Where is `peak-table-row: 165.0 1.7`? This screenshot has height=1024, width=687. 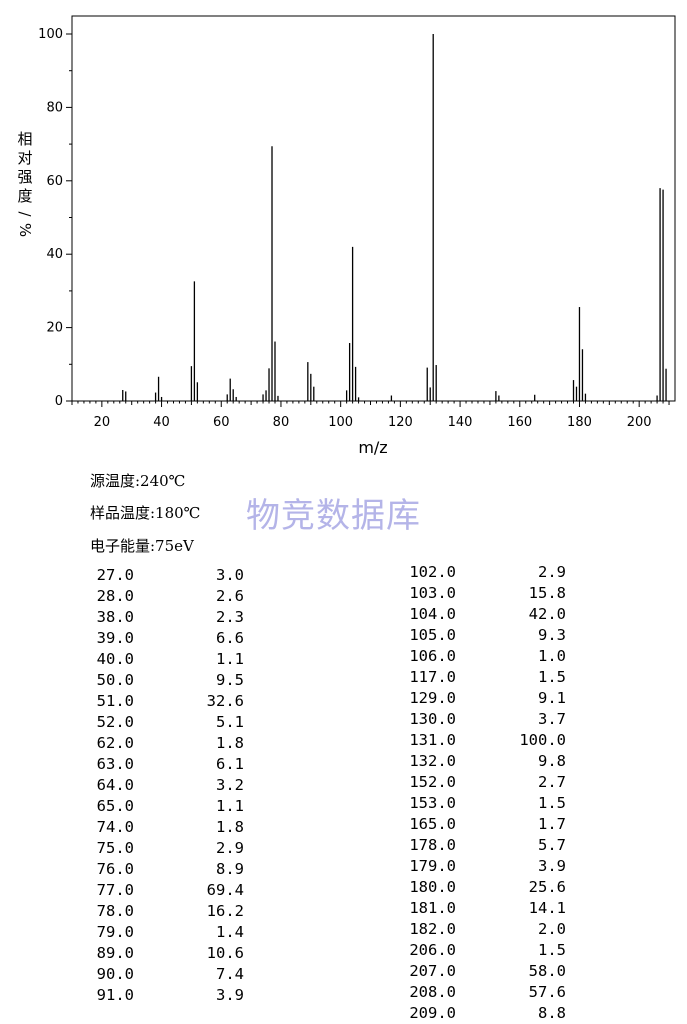 peak-table-row: 165.0 1.7 is located at coordinates (483, 824).